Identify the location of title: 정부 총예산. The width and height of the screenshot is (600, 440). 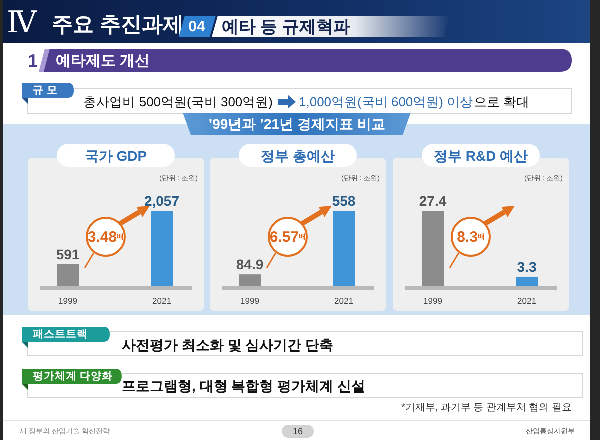
(298, 156).